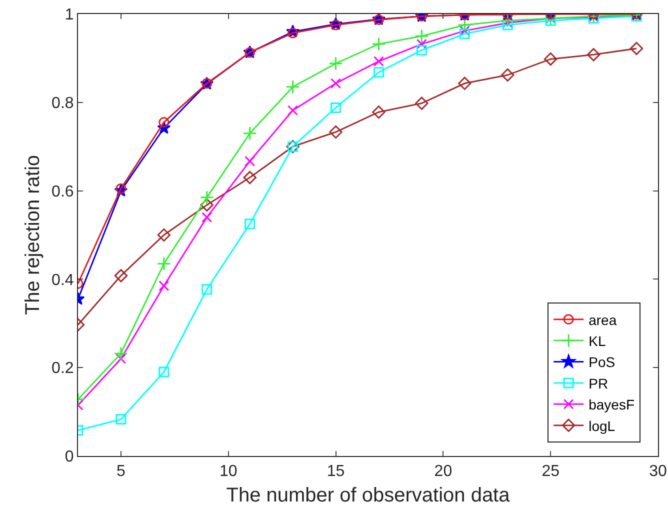 The width and height of the screenshot is (668, 526). What do you see at coordinates (443, 471) in the screenshot?
I see `x-tick-label: 20` at bounding box center [443, 471].